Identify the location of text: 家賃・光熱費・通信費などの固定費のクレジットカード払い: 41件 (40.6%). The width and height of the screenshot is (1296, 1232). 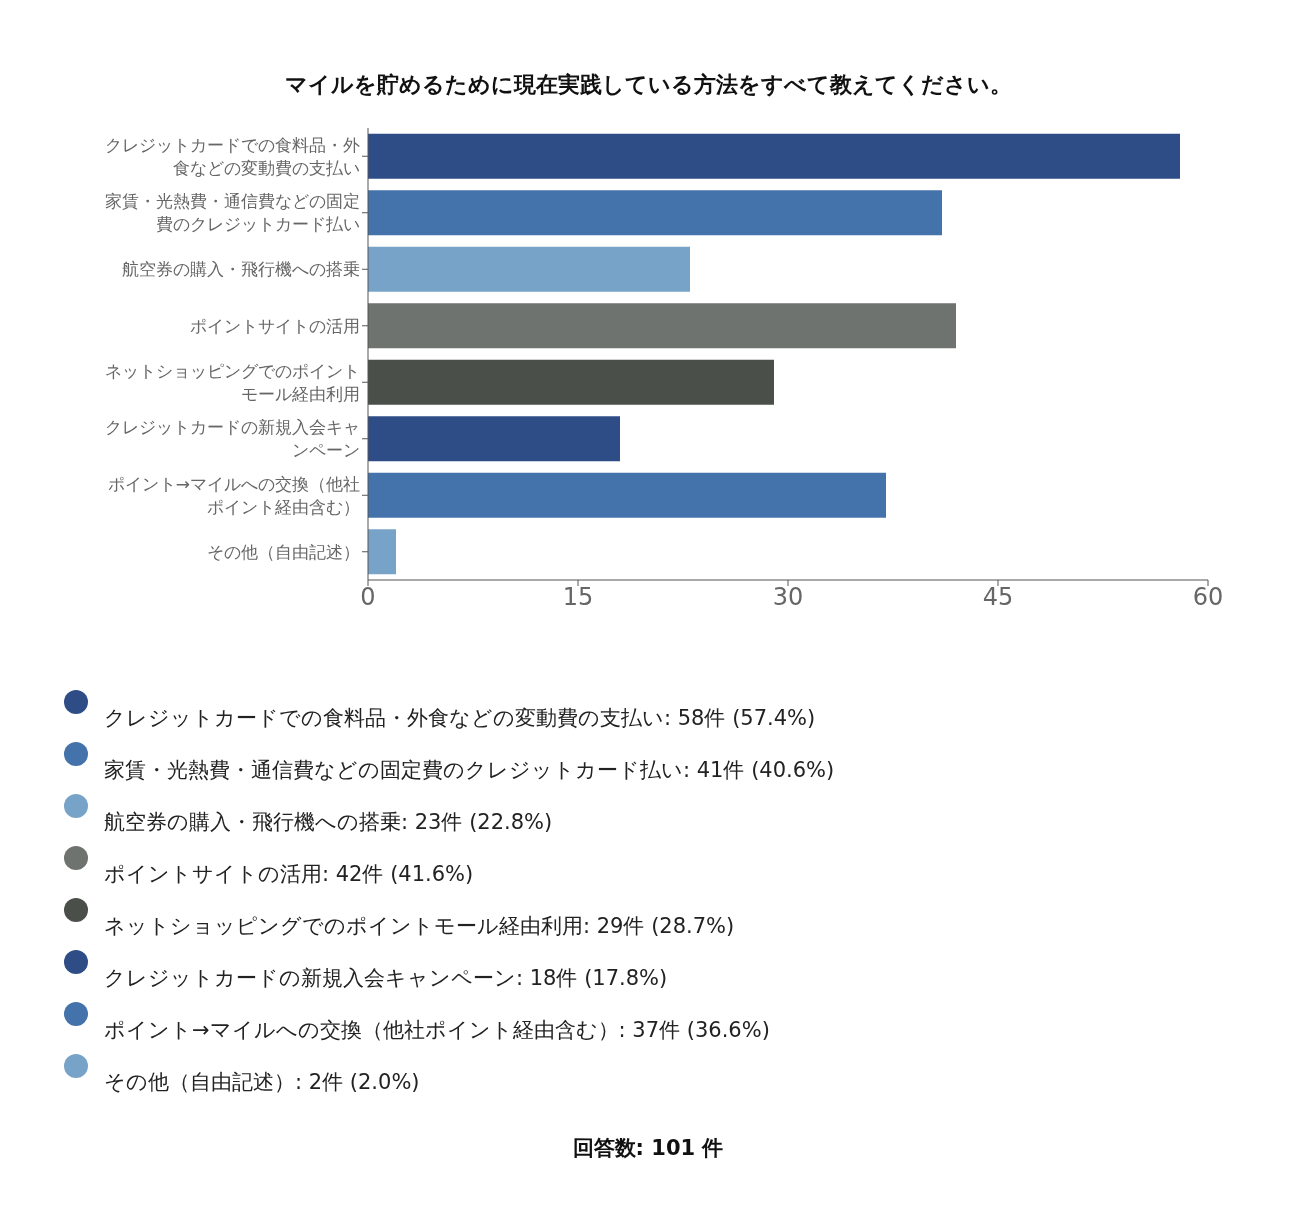
(469, 770).